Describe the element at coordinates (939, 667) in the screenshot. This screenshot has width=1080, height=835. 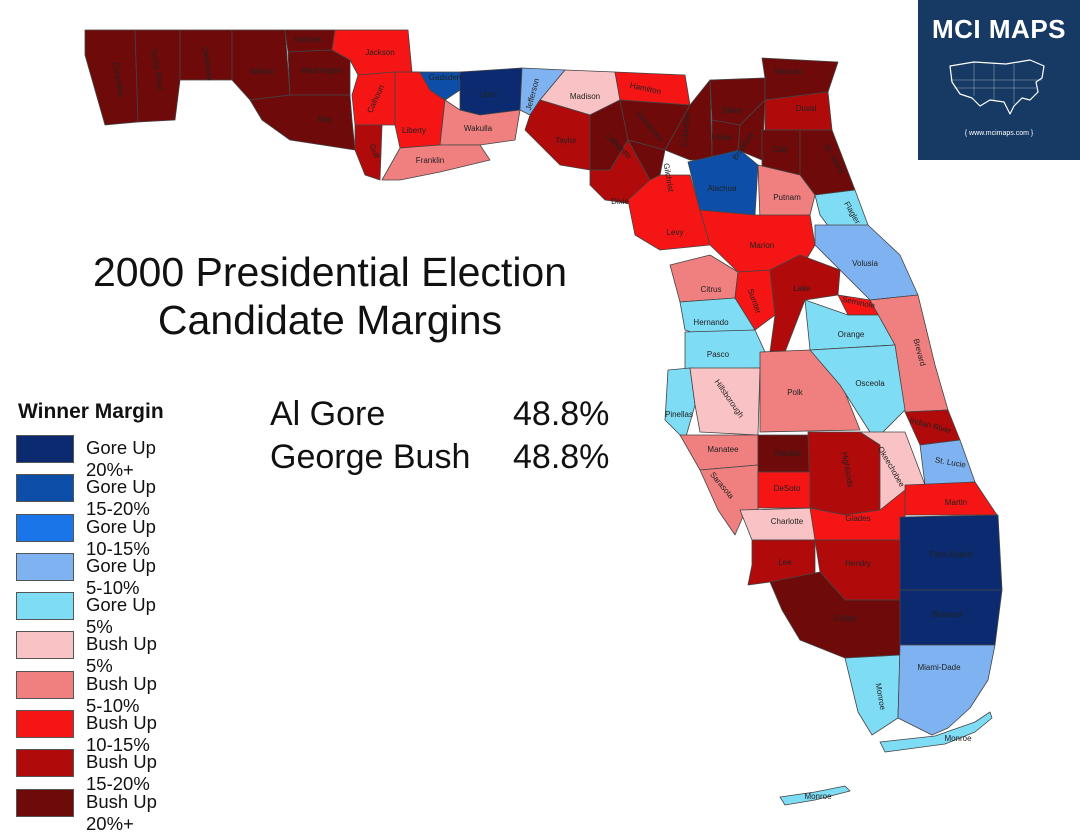
I see `county-label: Miami-Dade` at that location.